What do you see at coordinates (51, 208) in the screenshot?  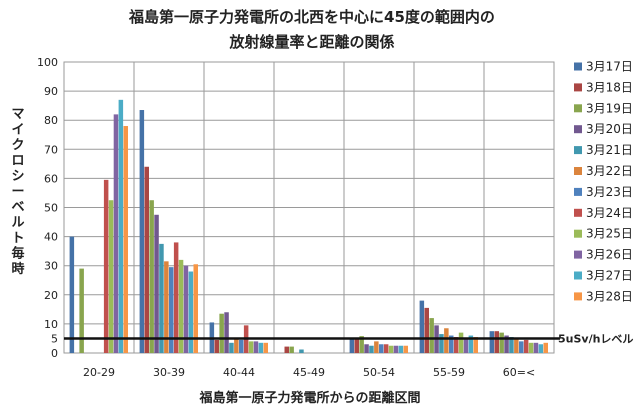 I see `y-tick-label: 50` at bounding box center [51, 208].